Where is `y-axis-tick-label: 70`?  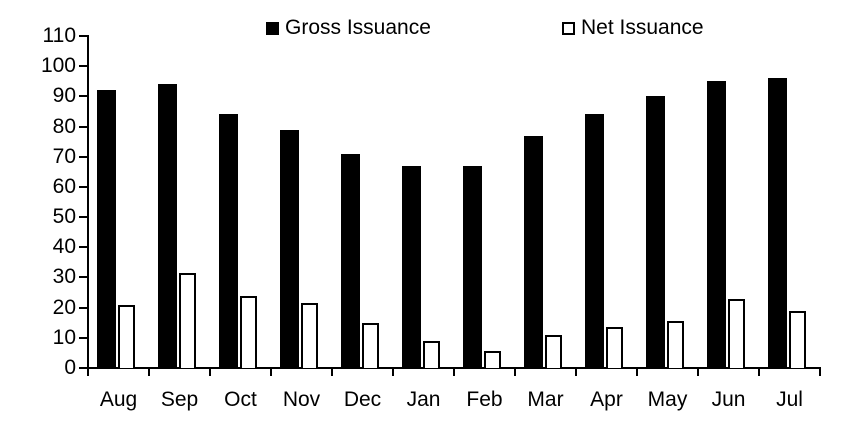
y-axis-tick-label: 70 is located at coordinates (64, 156).